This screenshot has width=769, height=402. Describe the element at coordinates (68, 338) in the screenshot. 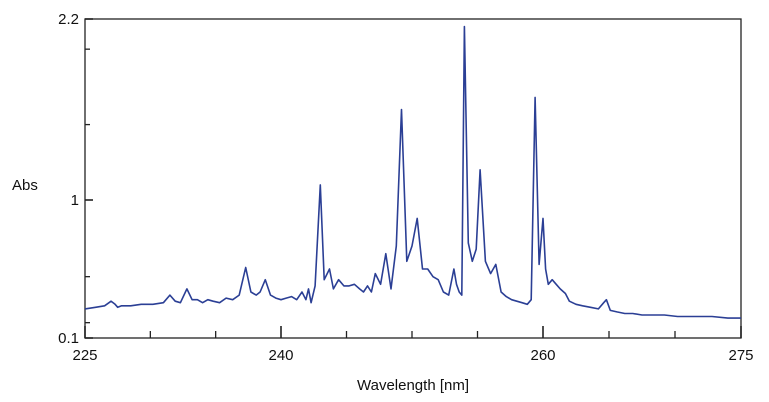

I see `y-tick-label: 0.1` at that location.